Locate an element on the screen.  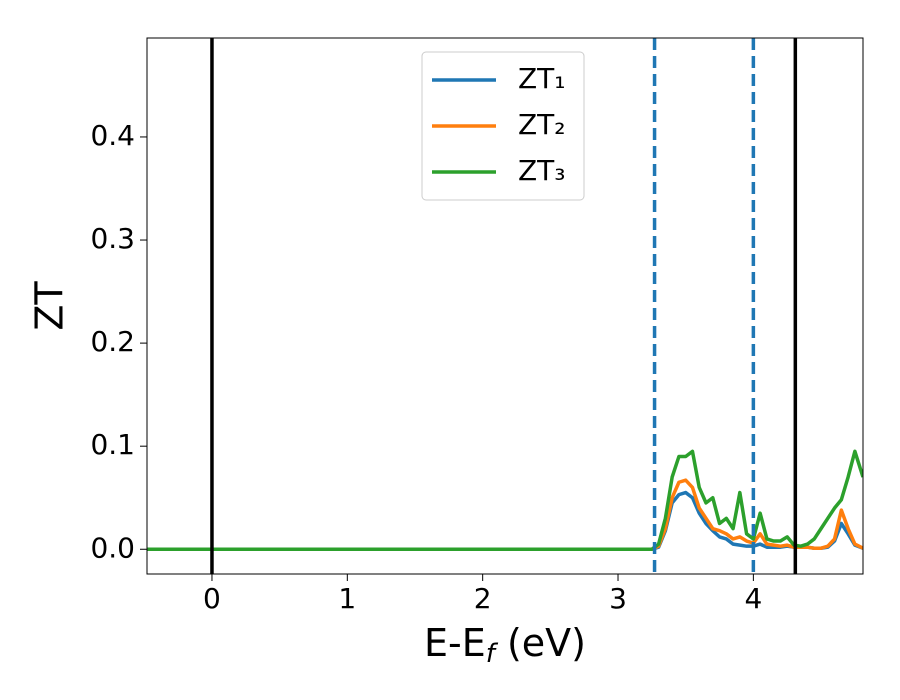
x-tick-label: 0 is located at coordinates (212, 598).